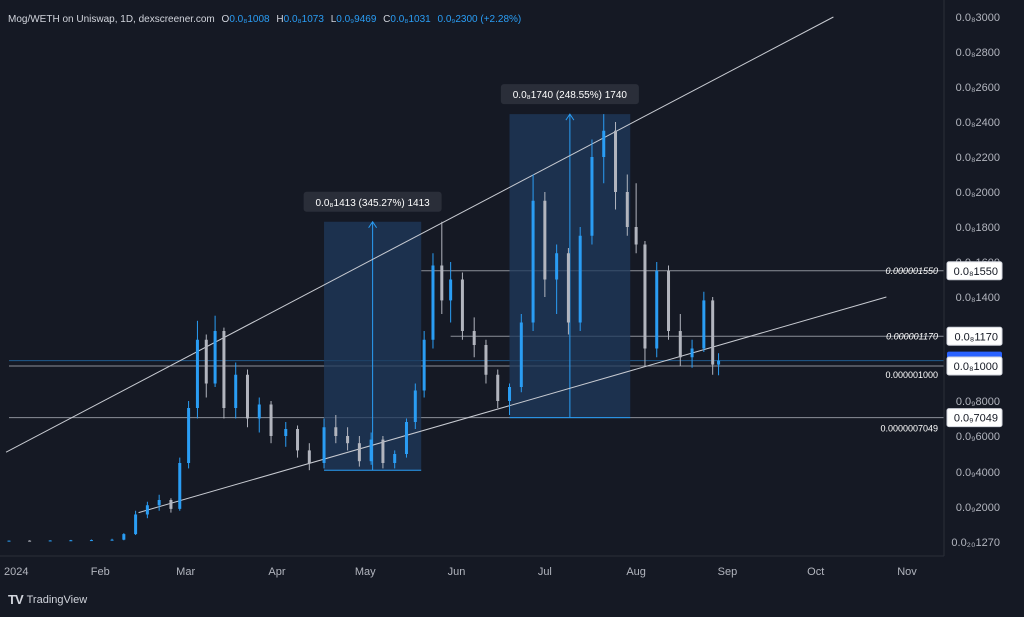 The width and height of the screenshot is (1024, 617). Describe the element at coordinates (372, 203) in the screenshot. I see `measure-label-1: 0.0₈1413 (345.27%) 1413` at that location.